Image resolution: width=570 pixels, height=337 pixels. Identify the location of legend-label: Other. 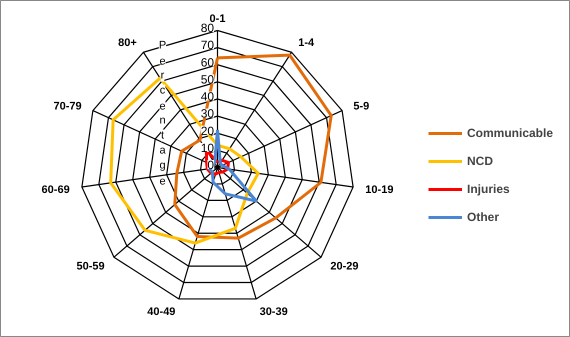
(483, 217).